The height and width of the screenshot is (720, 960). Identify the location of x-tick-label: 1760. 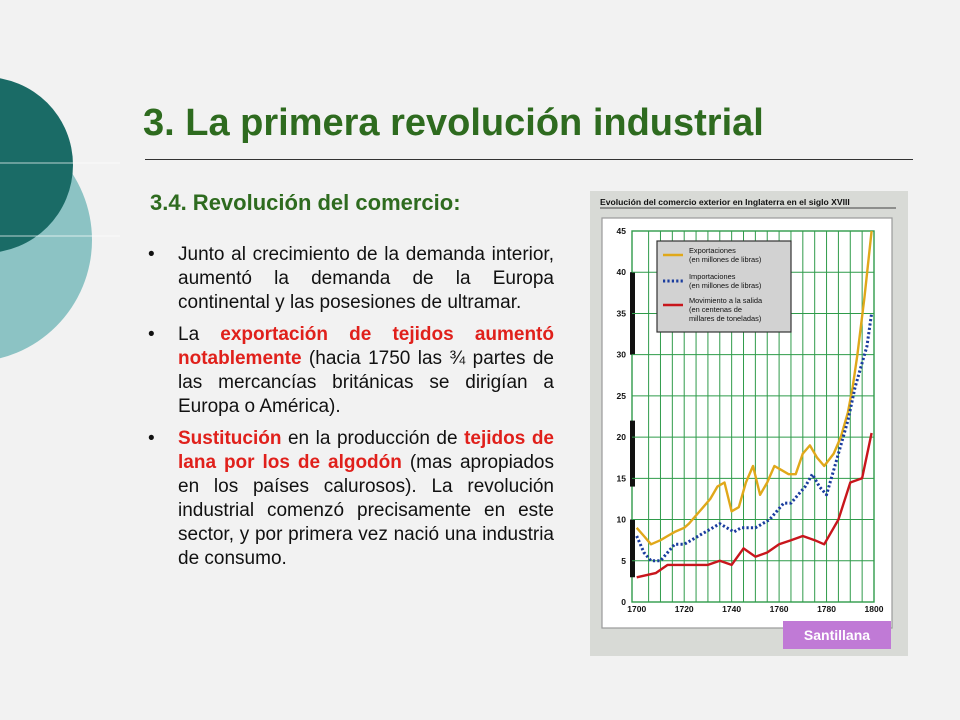
(779, 609).